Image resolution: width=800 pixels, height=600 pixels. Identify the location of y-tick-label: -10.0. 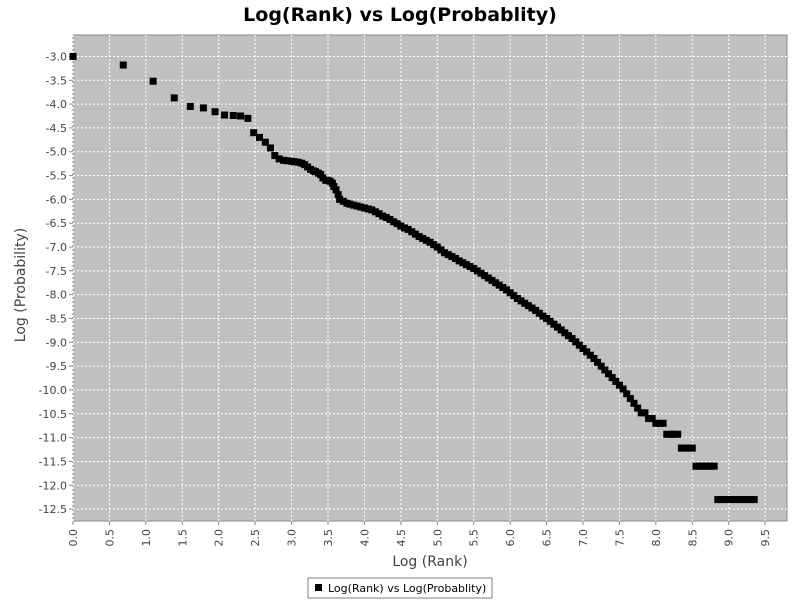
(53, 390).